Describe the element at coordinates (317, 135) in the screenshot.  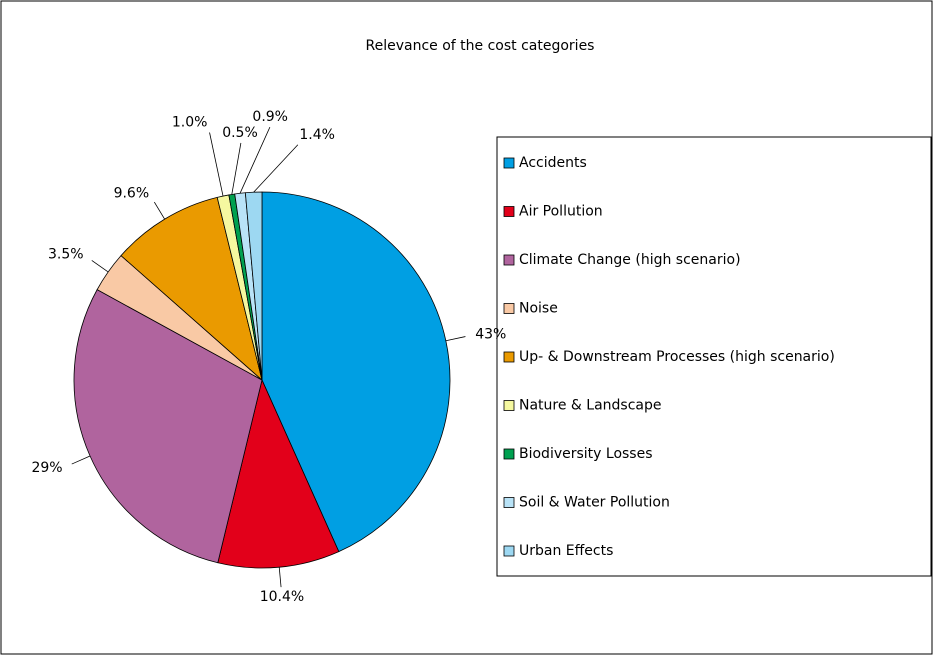
I see `data-label: 1.4%` at that location.